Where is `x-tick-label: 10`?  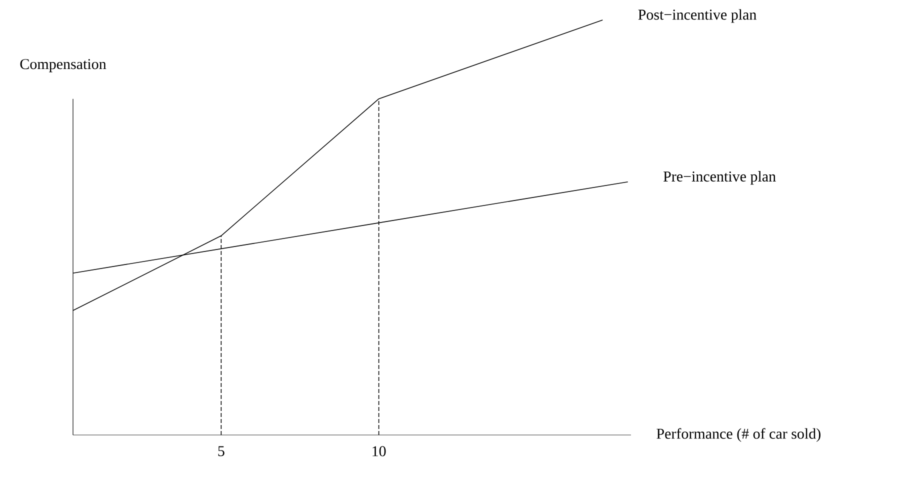
x-tick-label: 10 is located at coordinates (379, 451).